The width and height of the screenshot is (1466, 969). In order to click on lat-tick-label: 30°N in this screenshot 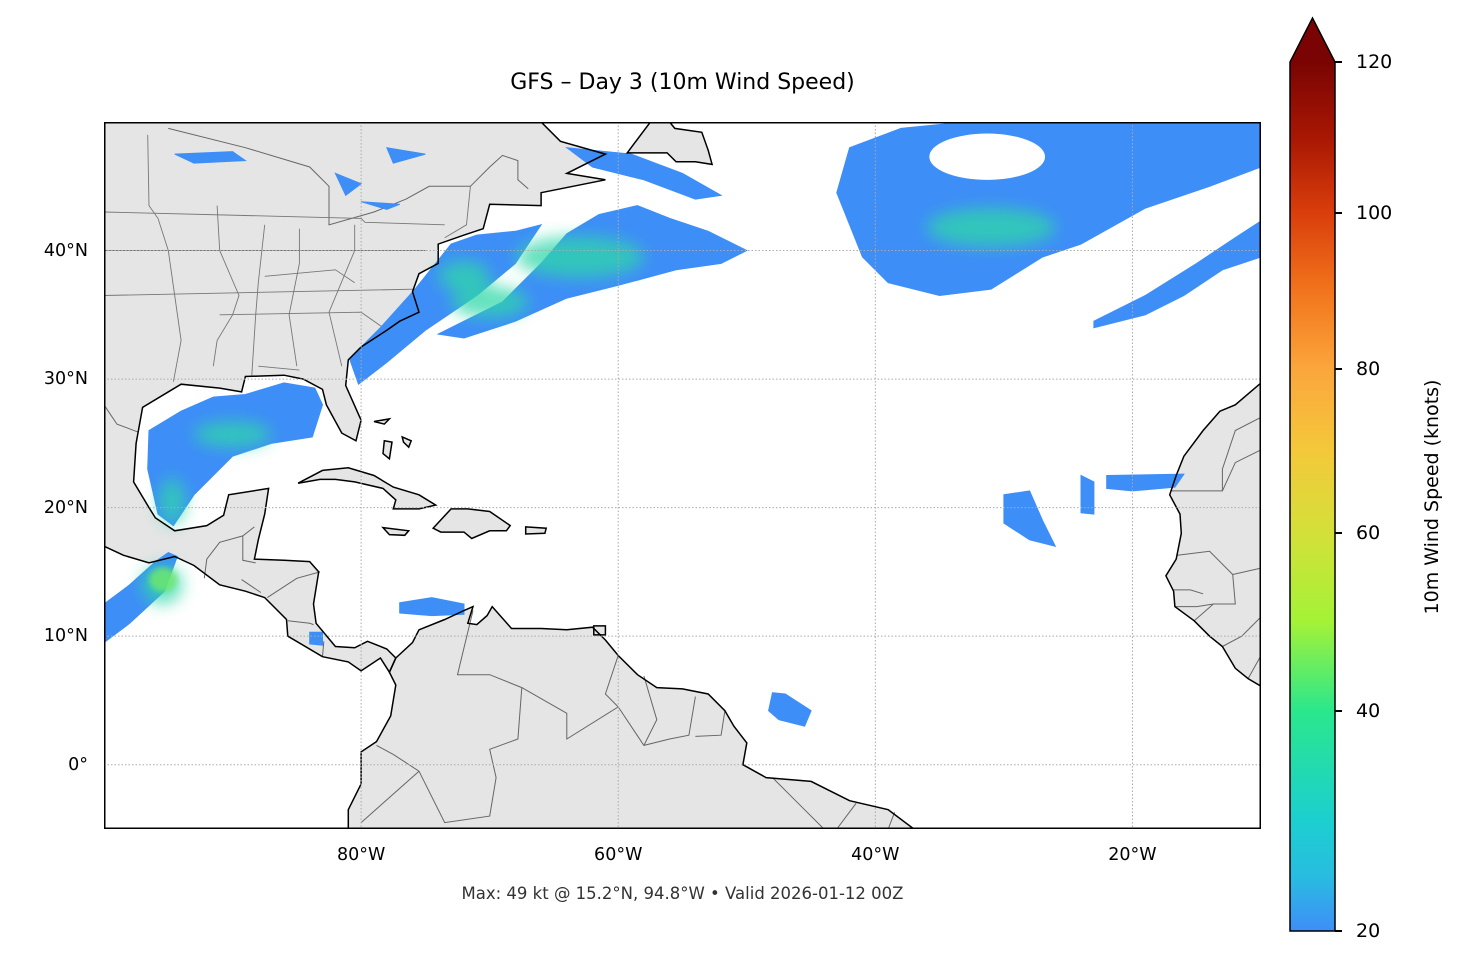, I will do `click(65, 379)`.